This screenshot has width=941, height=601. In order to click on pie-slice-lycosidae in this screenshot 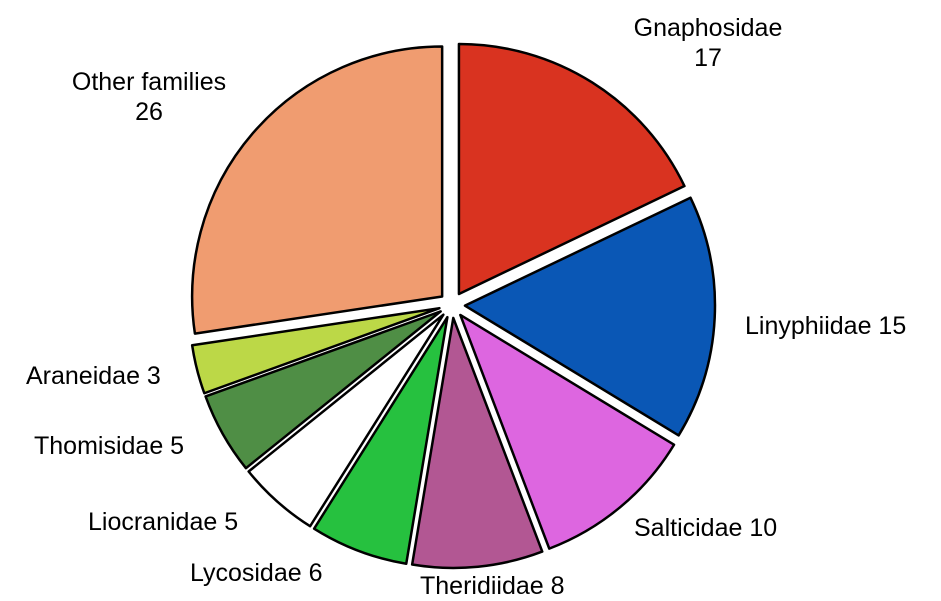, I will do `click(380, 440)`.